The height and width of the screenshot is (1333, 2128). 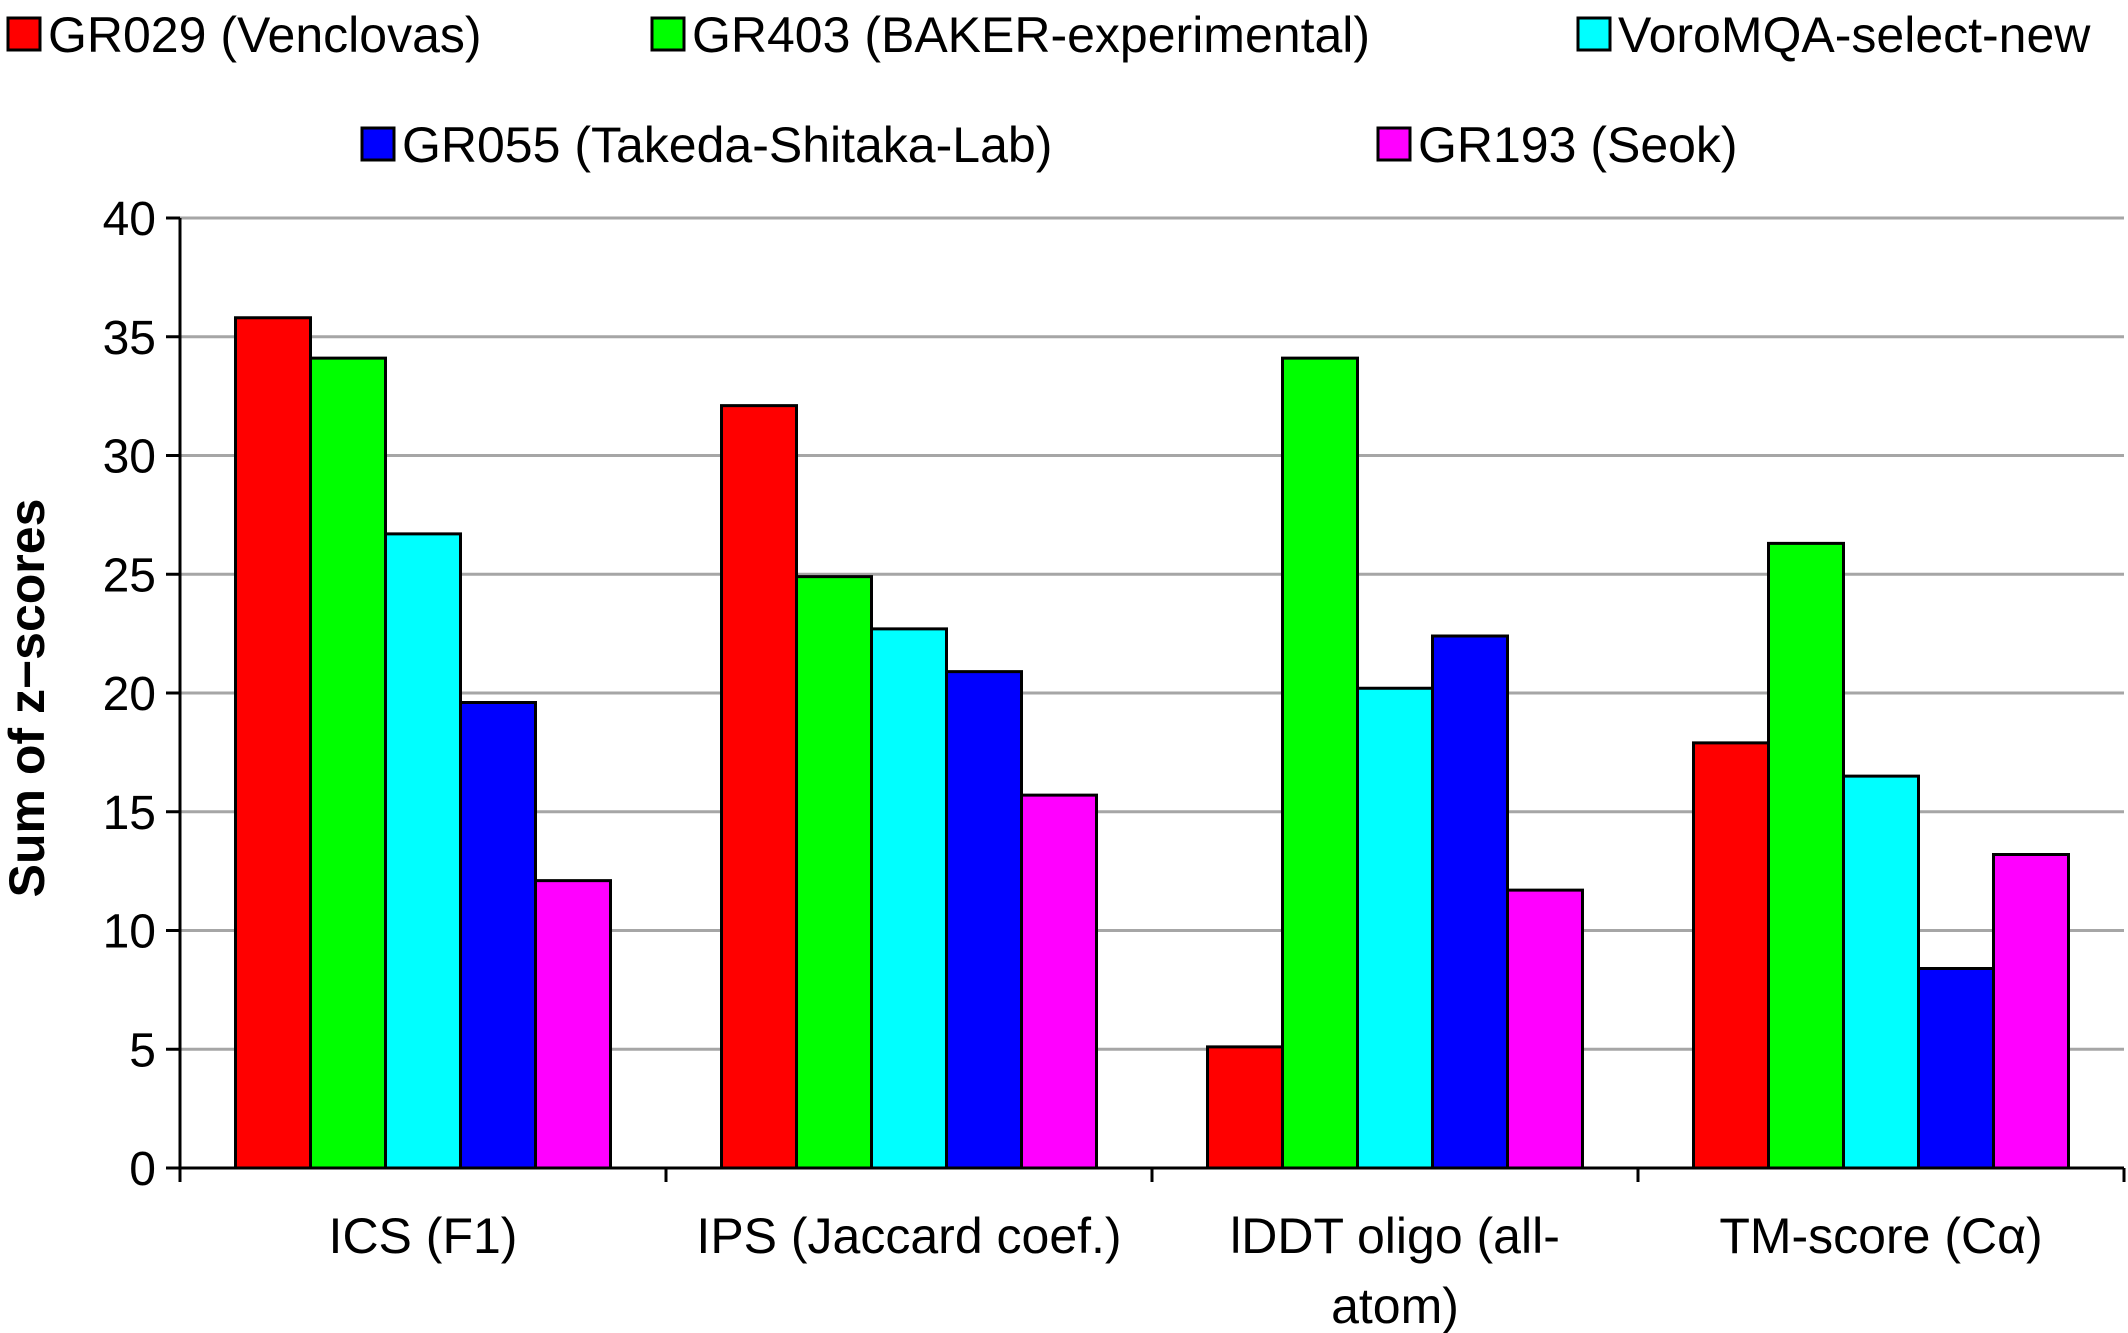 I want to click on x-category-label: atom), so click(x=1395, y=1305).